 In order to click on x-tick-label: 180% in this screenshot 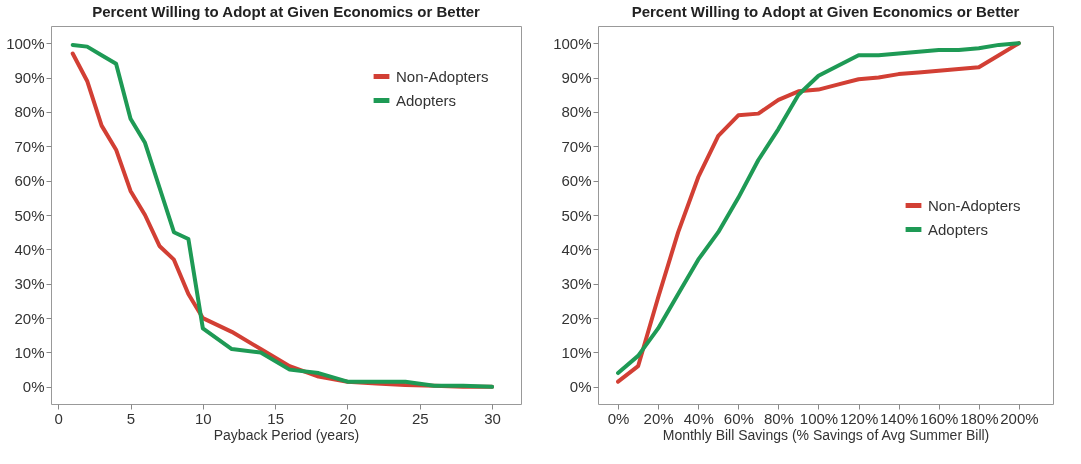, I will do `click(979, 418)`.